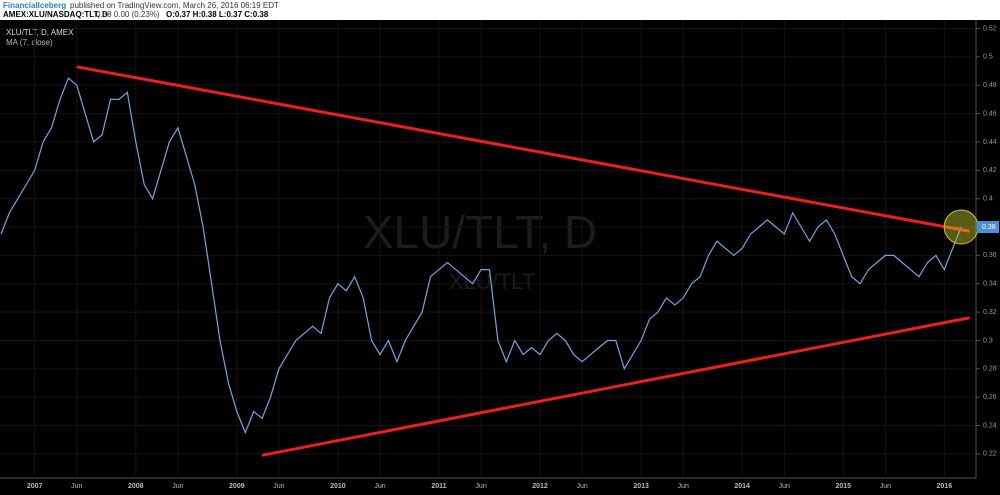 The image size is (1000, 495). What do you see at coordinates (988, 340) in the screenshot?
I see `y-tick-label: 0.3` at bounding box center [988, 340].